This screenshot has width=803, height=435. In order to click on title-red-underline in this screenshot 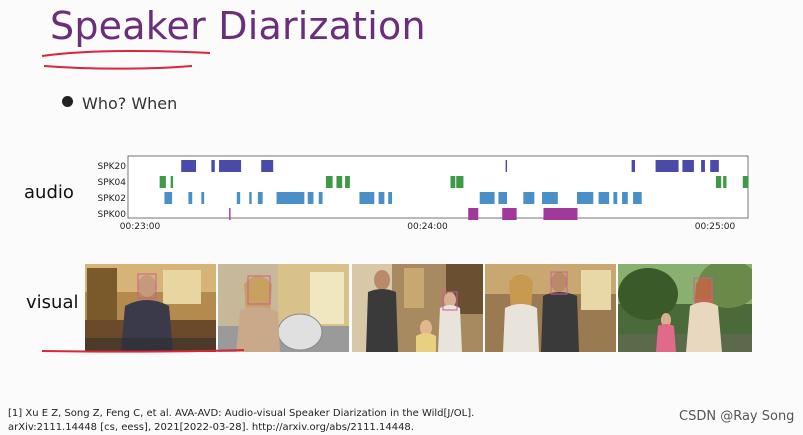, I will do `click(126, 60)`.